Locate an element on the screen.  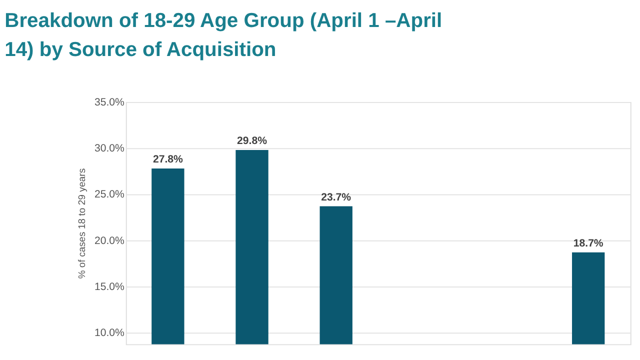
y-tick-label: 25.0% is located at coordinates (110, 194).